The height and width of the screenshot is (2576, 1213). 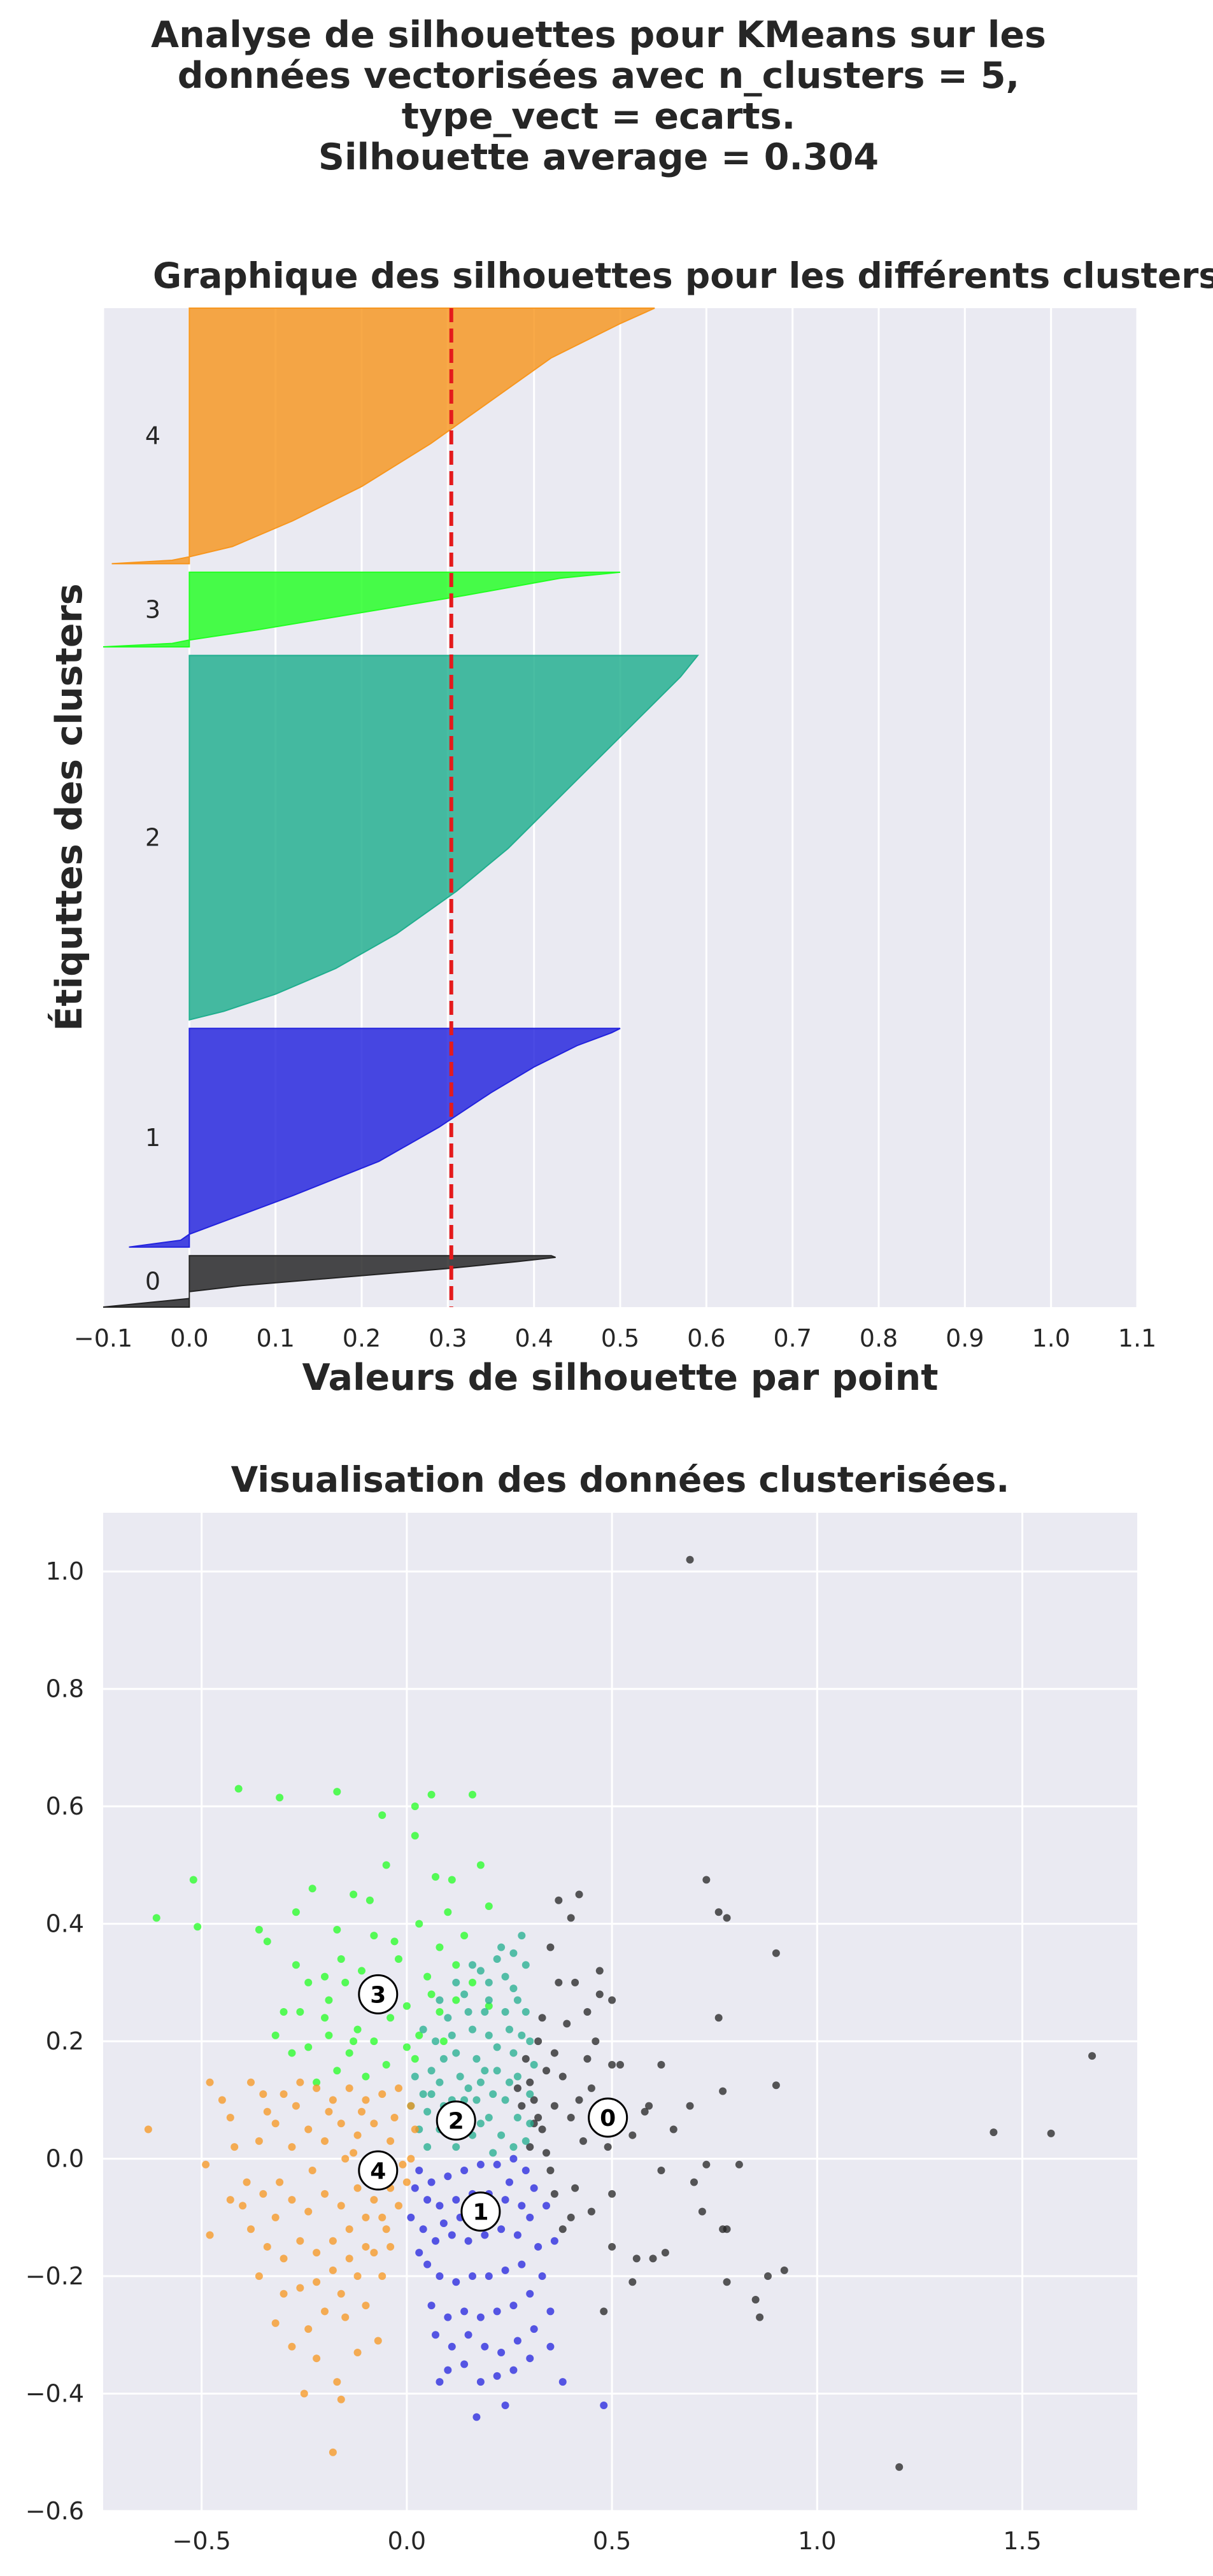 What do you see at coordinates (152, 1282) in the screenshot?
I see `silhouette-cluster-label-0: 0` at bounding box center [152, 1282].